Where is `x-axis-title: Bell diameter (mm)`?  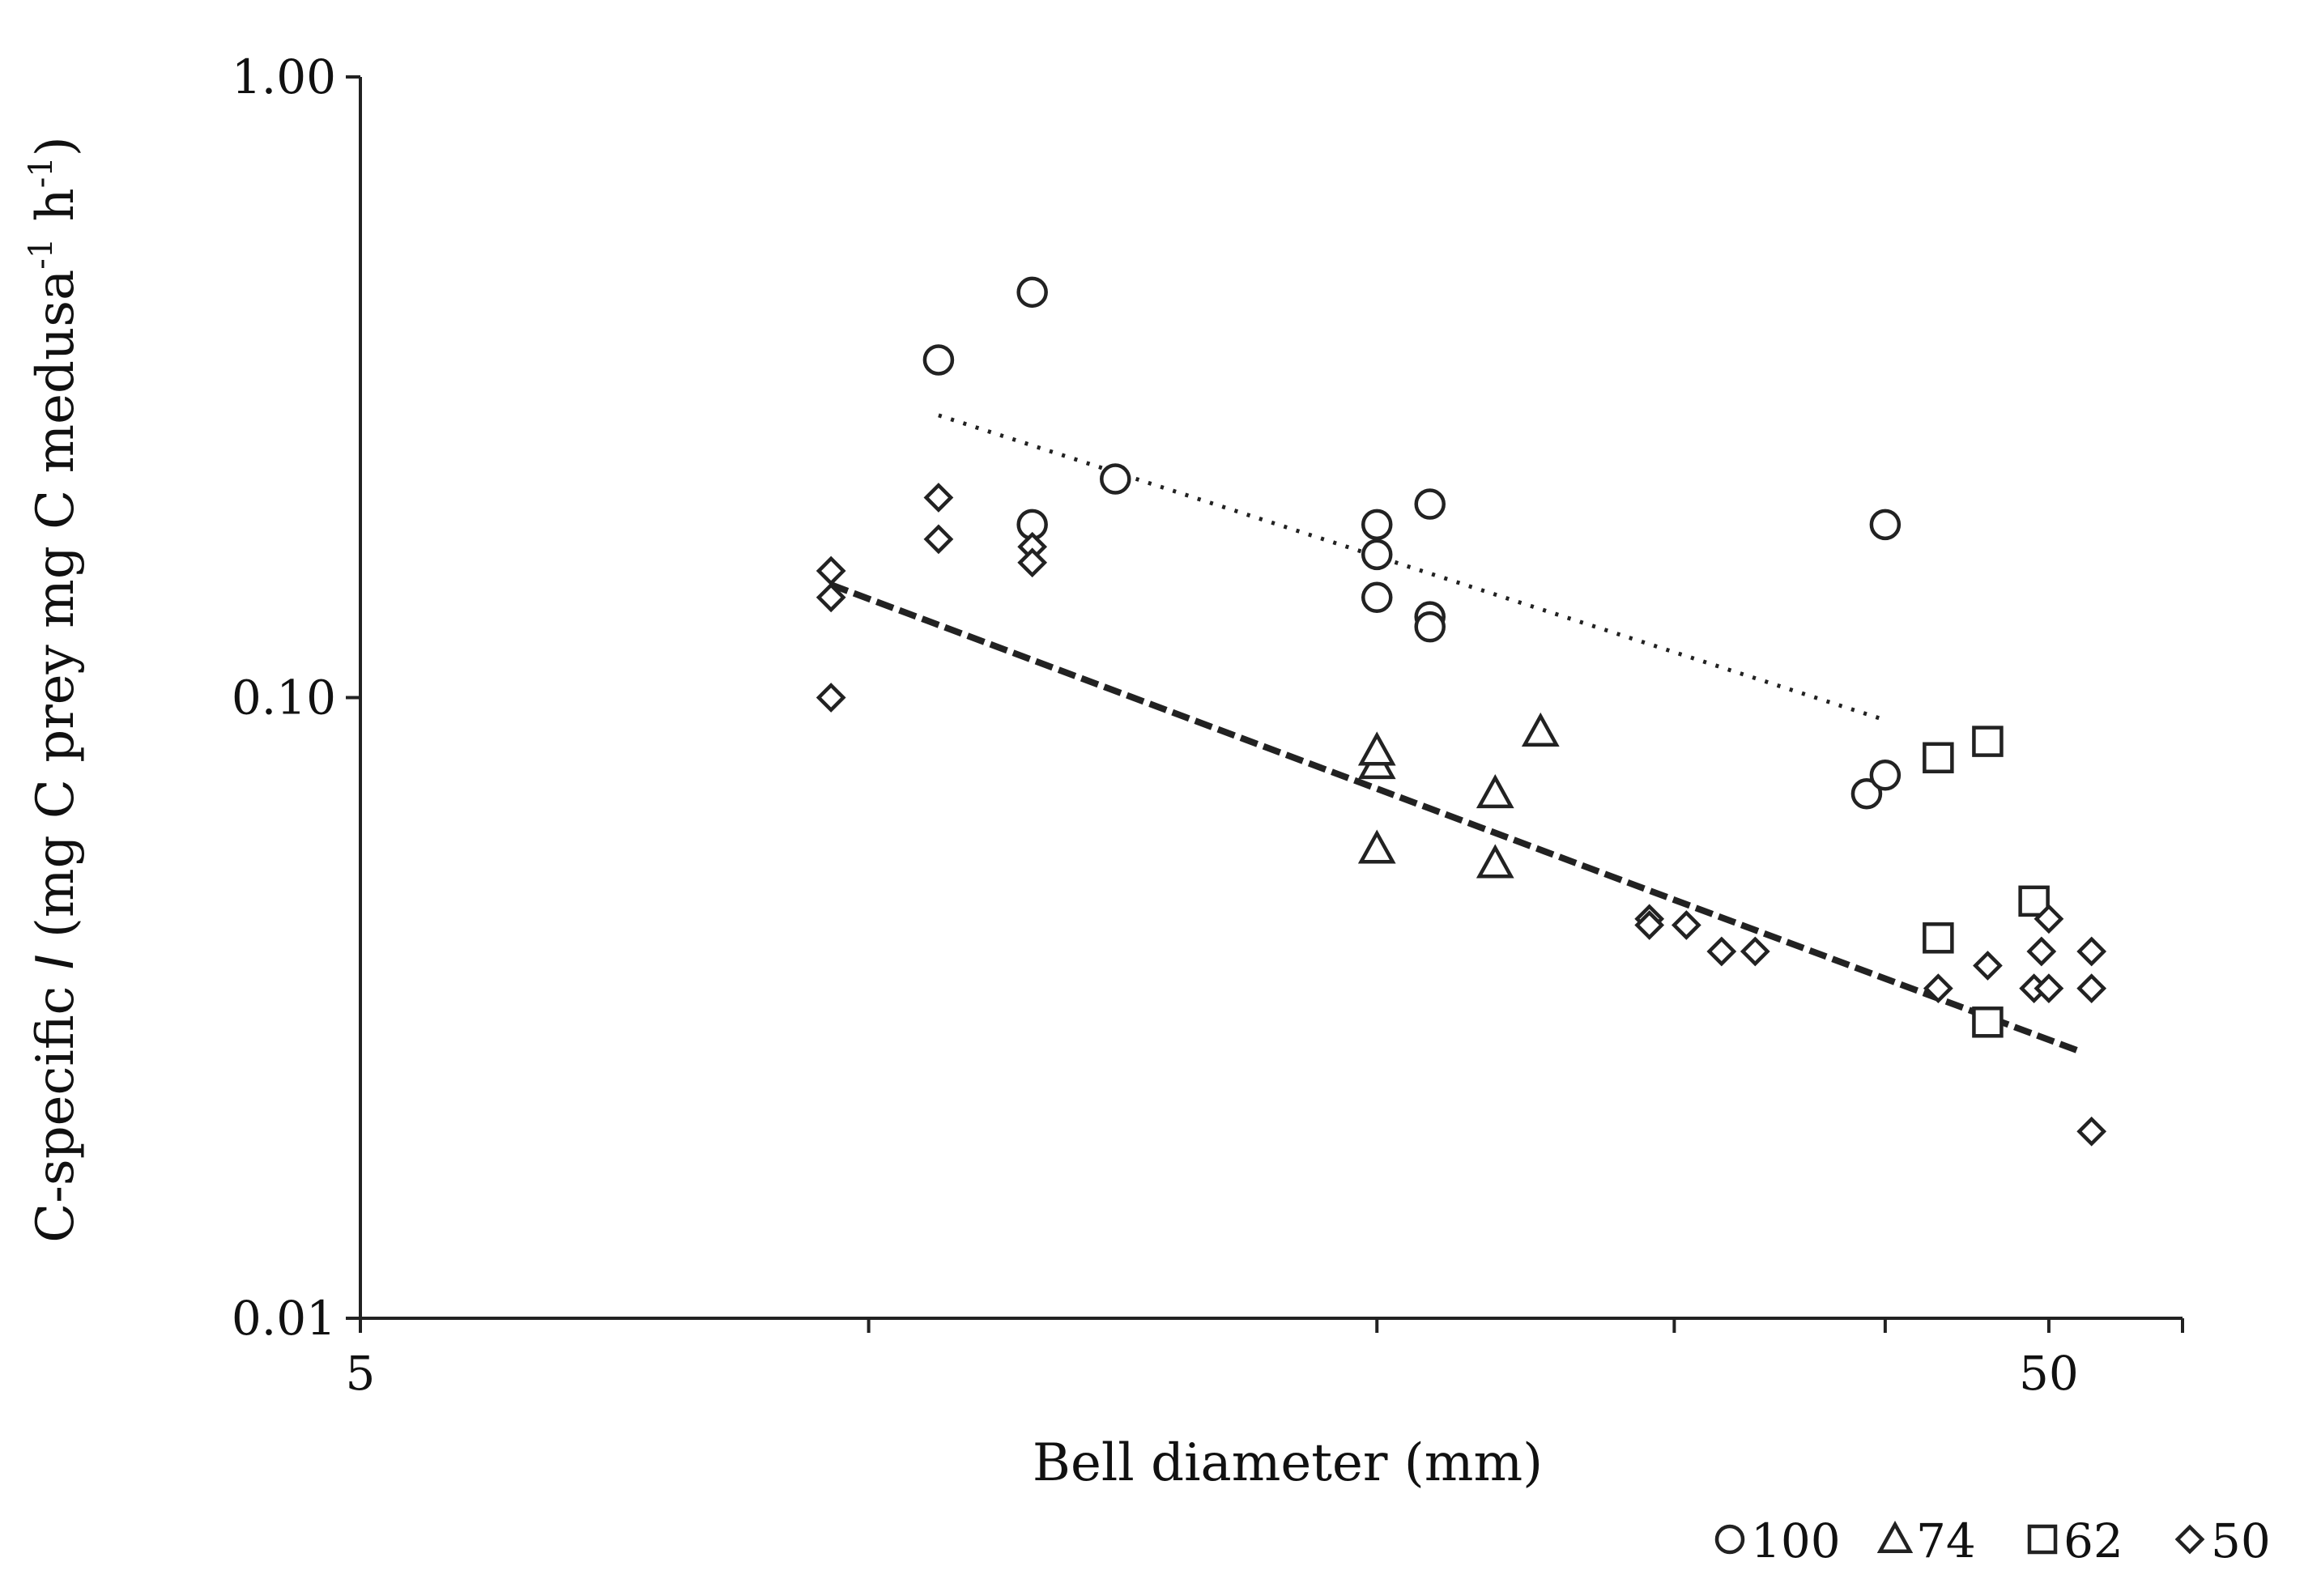 x-axis-title: Bell diameter (mm) is located at coordinates (1288, 1463).